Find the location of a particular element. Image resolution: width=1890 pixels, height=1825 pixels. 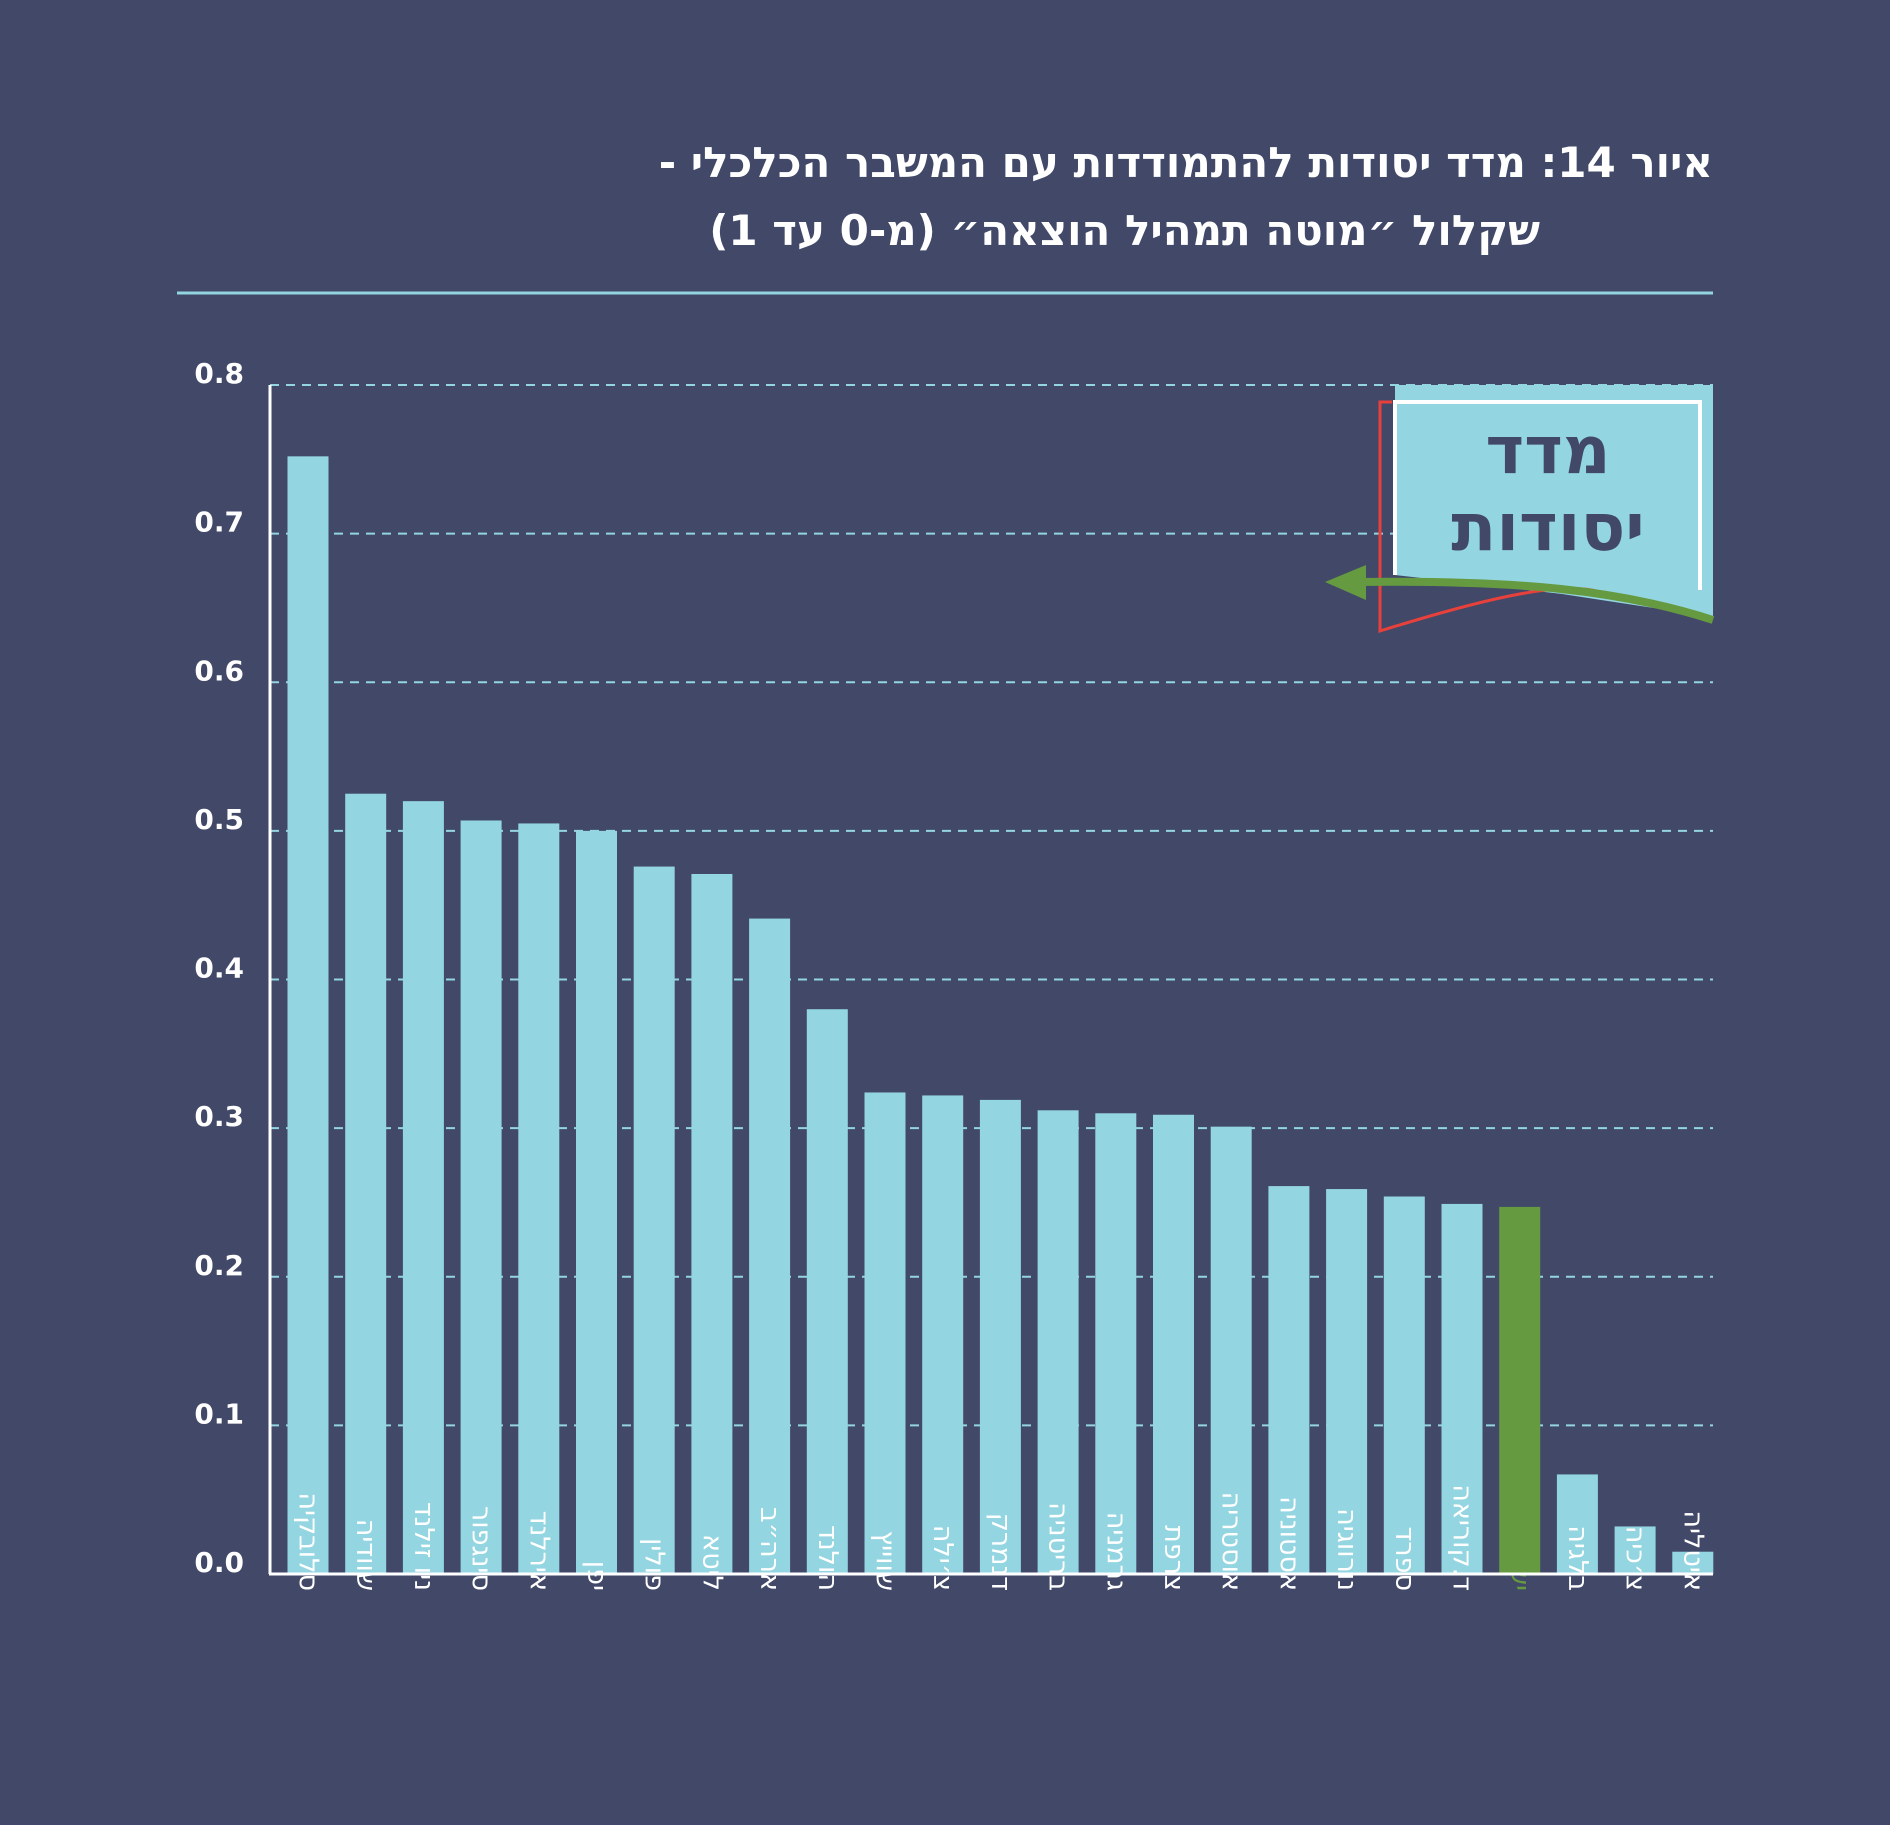

arrow-green-line is located at coordinates (1534, 600).